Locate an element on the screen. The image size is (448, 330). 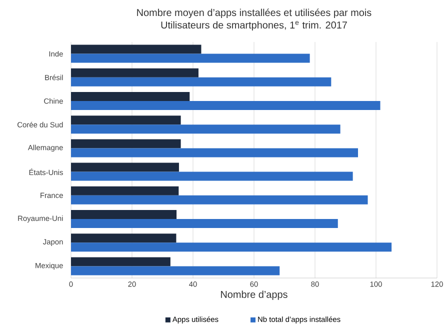
chart-subtitle: Utilisateurs de smartphones, 1$^{e}$ trim. 2017 is located at coordinates (254, 26).